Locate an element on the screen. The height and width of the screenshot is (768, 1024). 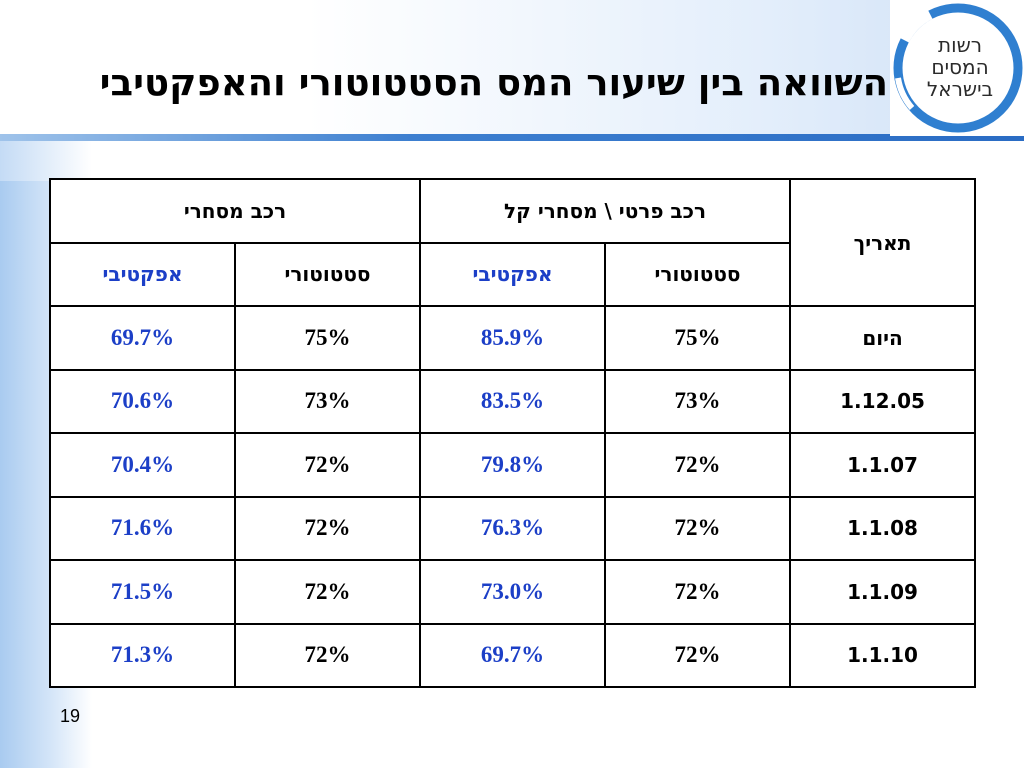
logo-line-1: רשות is located at coordinates (960, 45).